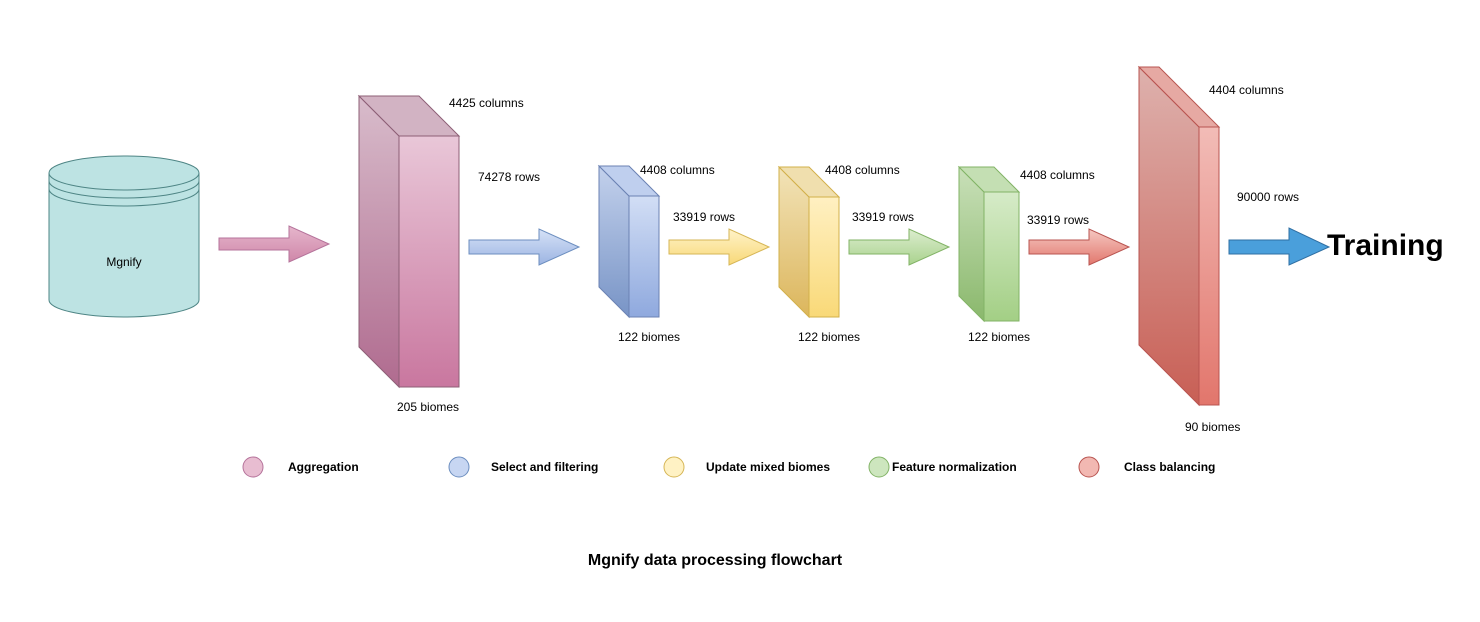  I want to click on update-biomes: 122 biomes, so click(829, 337).